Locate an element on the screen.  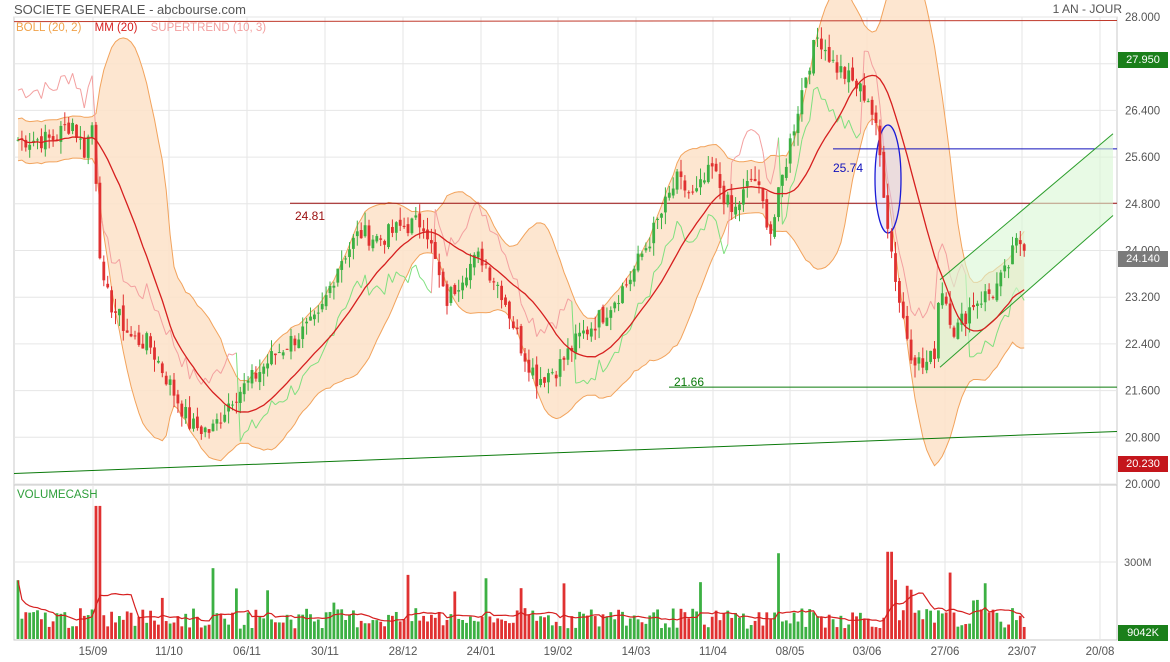
x-tick-label: 24/01 is located at coordinates (481, 652).